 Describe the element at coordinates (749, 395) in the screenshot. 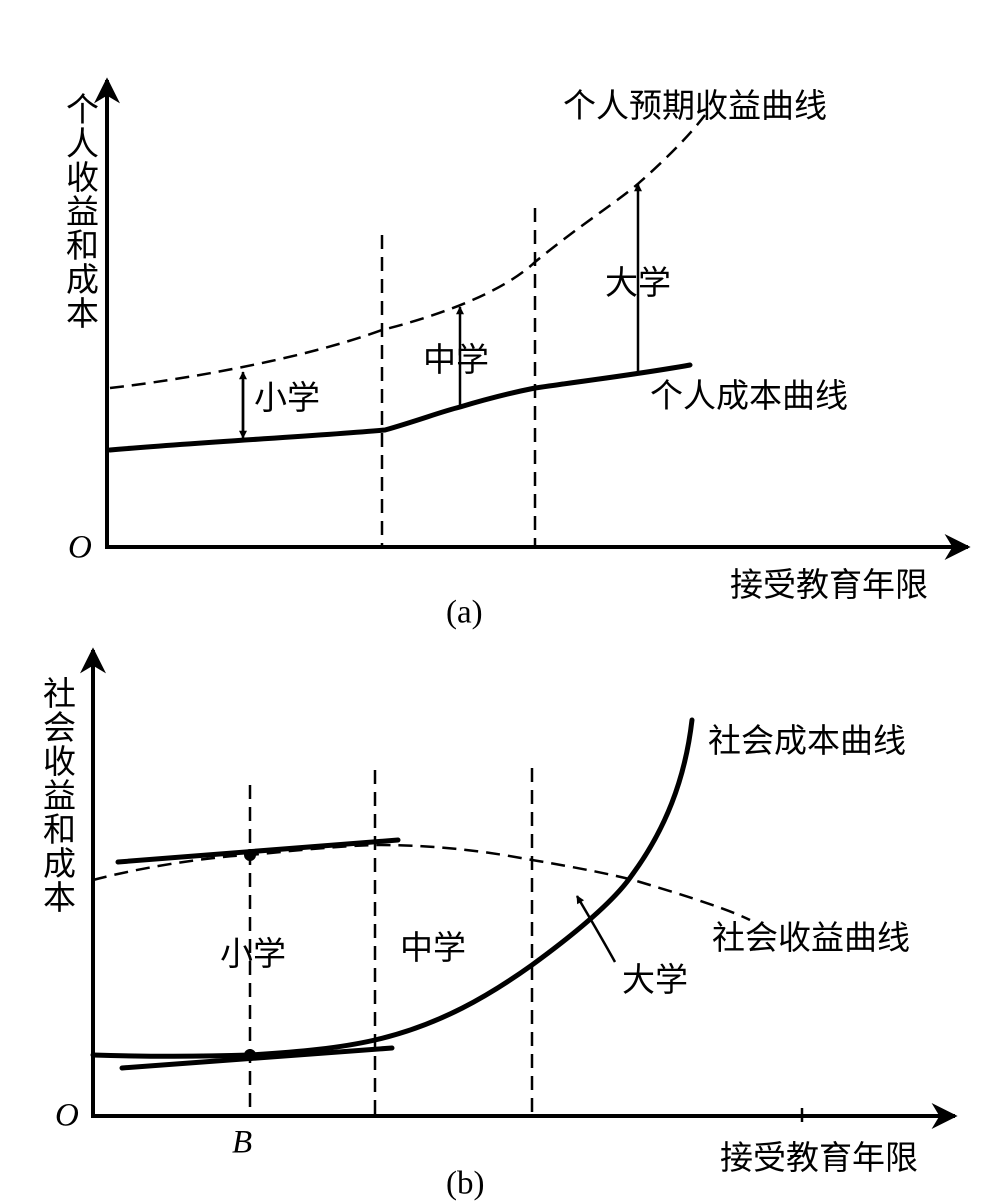

I see `curve-label: 个人成本曲线` at that location.